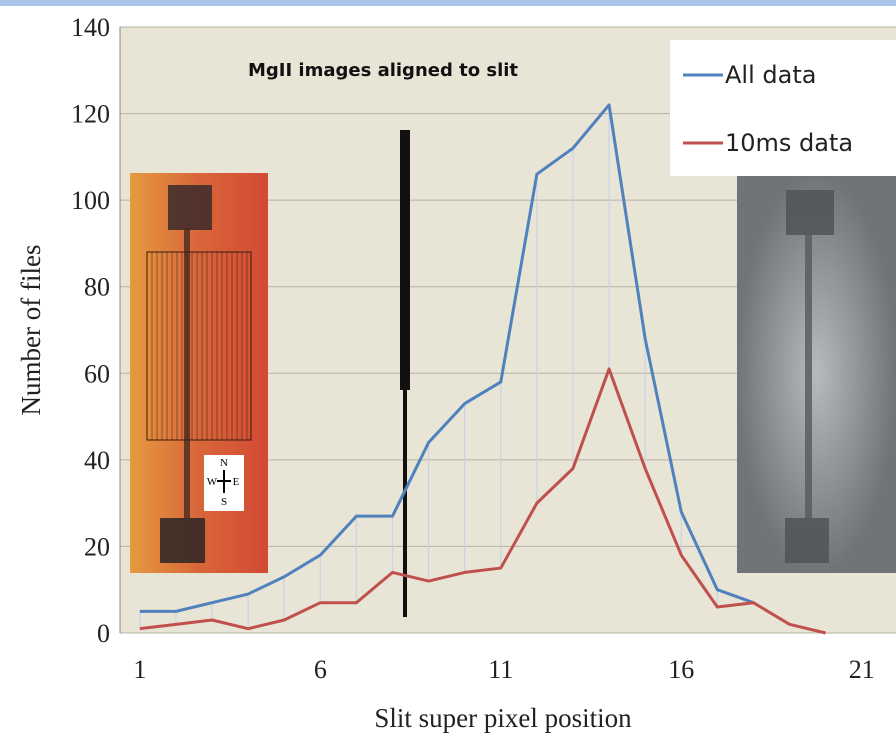  What do you see at coordinates (90, 114) in the screenshot?
I see `y-tick-label: 120` at bounding box center [90, 114].